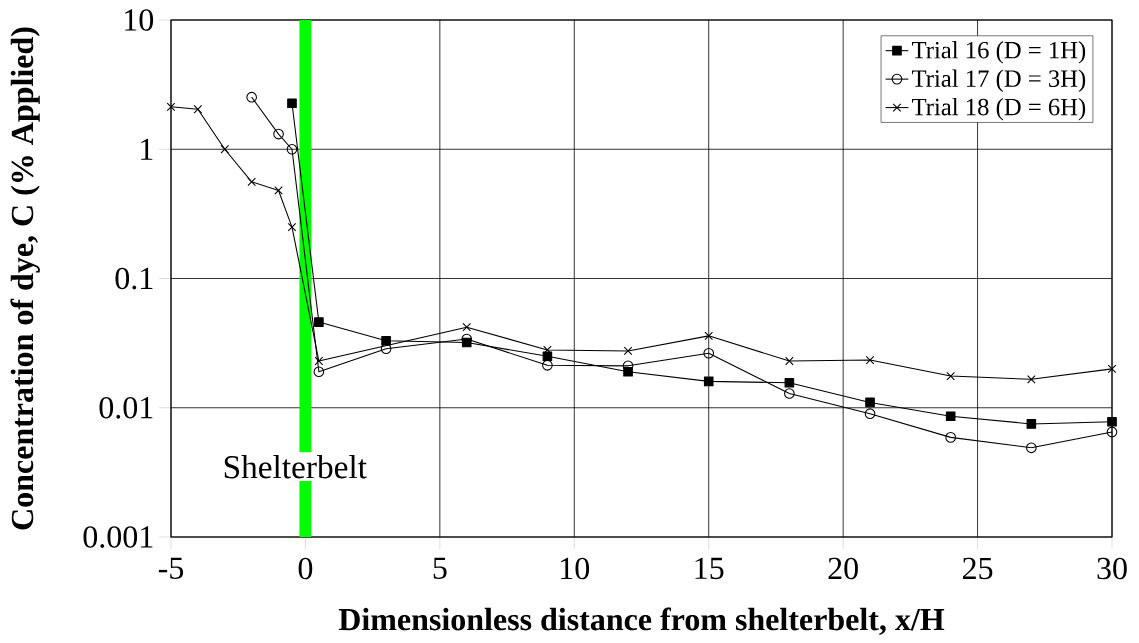 This screenshot has height=643, width=1139. I want to click on y-axis-title: Concentration of dye, C (% Applied), so click(25, 278).